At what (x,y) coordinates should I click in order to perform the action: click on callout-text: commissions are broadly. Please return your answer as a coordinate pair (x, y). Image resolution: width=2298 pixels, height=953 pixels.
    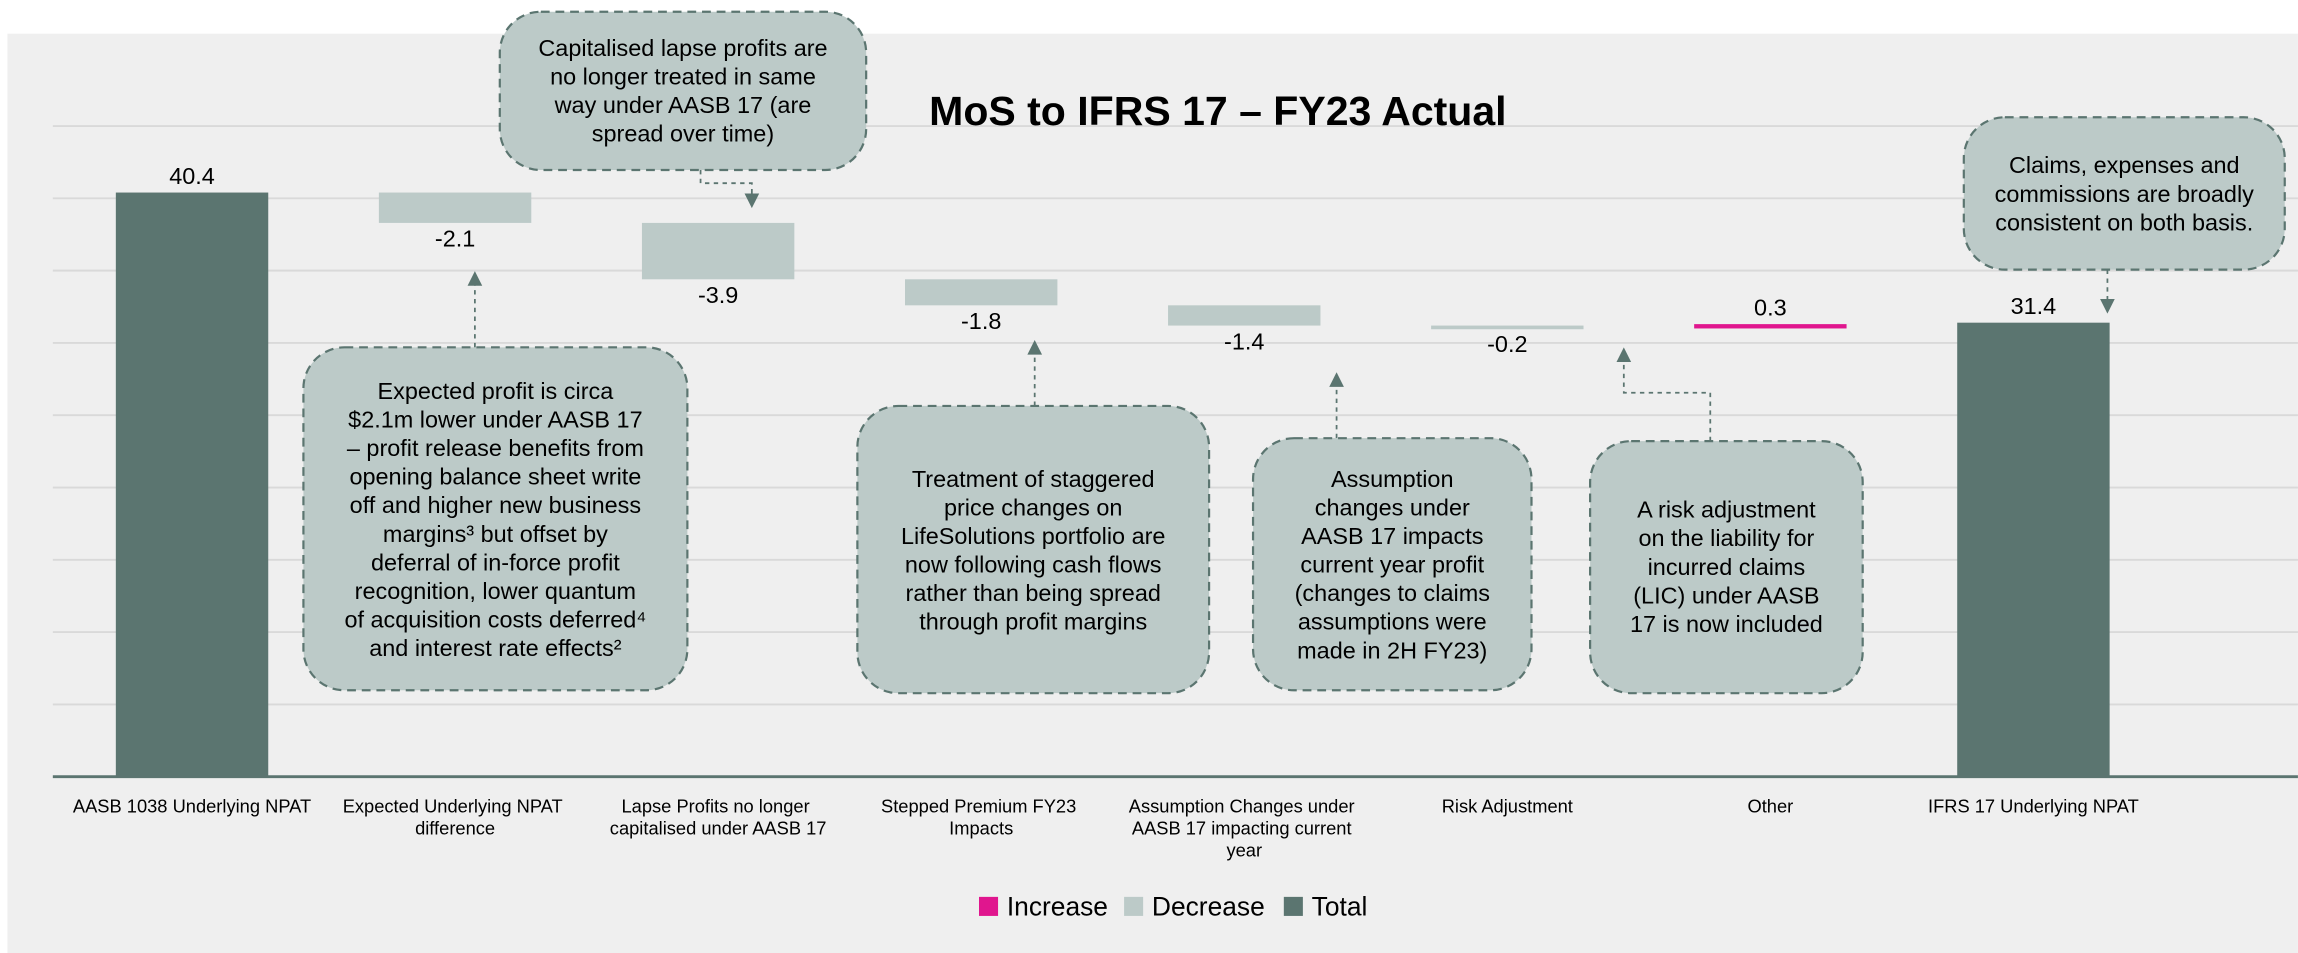
    Looking at the image, I should click on (2124, 194).